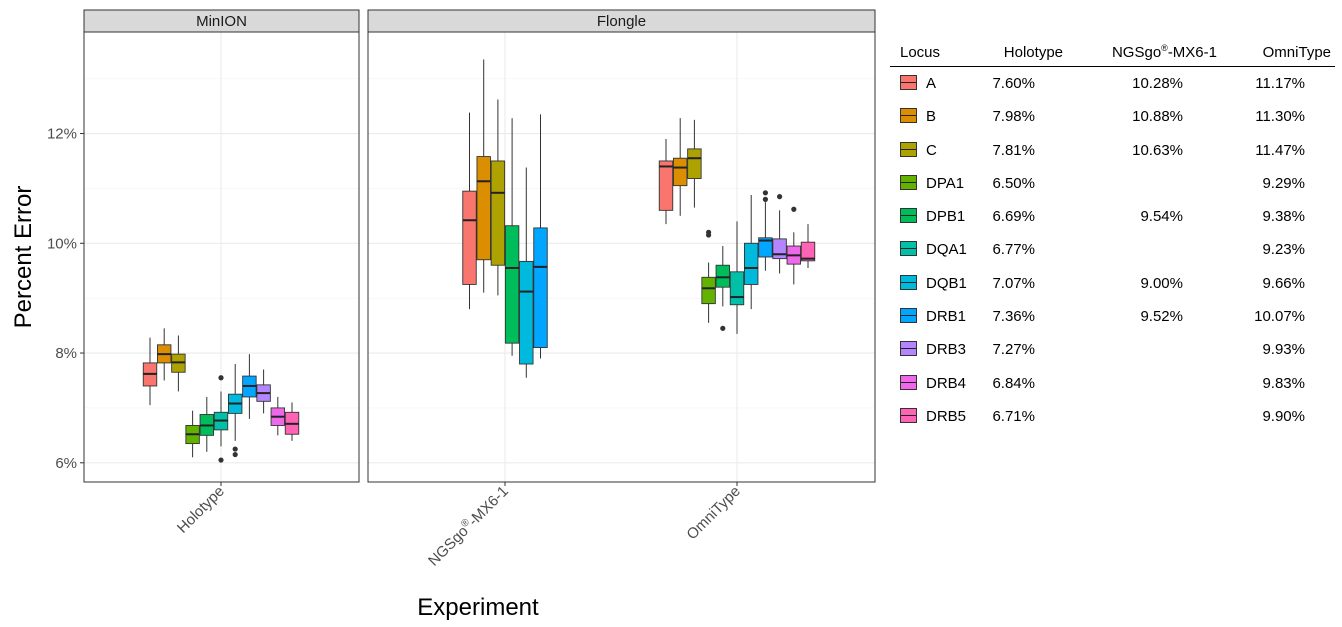 The height and width of the screenshot is (627, 1342). Describe the element at coordinates (1013, 350) in the screenshot. I see `holotype-value: 7.27%` at that location.